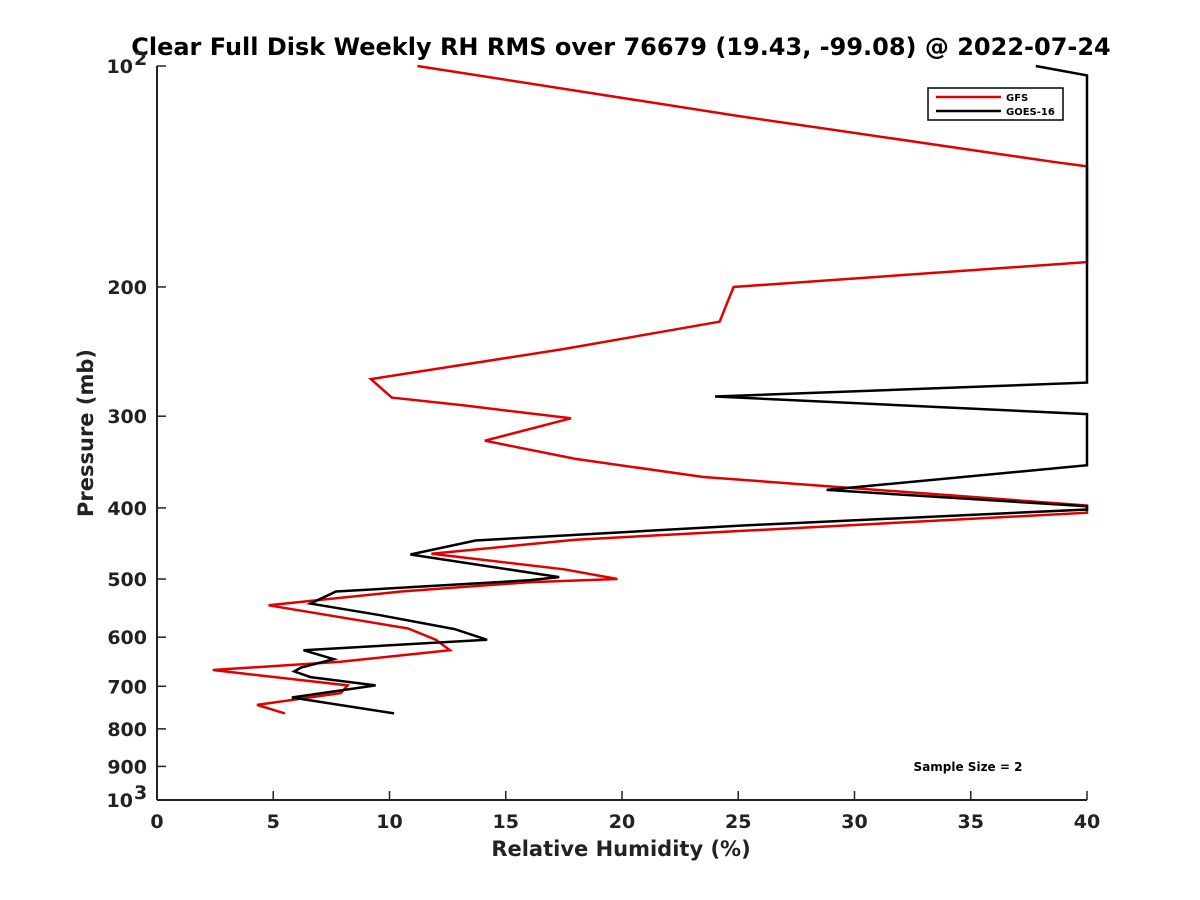  What do you see at coordinates (273, 822) in the screenshot?
I see `x-tick-label: 5` at bounding box center [273, 822].